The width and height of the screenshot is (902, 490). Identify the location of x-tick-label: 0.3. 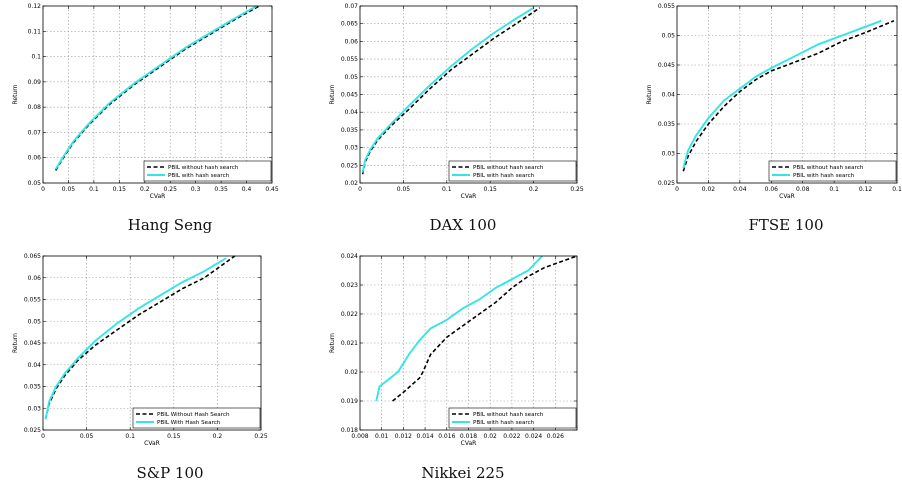
(196, 189).